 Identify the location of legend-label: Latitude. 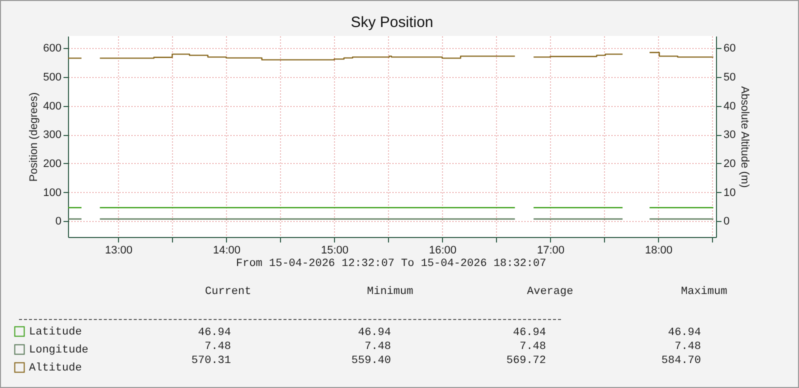
(55, 332).